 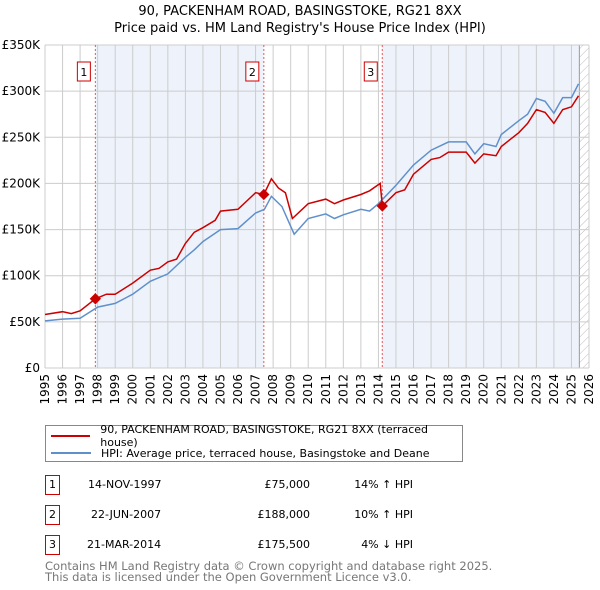 I want to click on x-tick-label: 2007, so click(x=256, y=389).